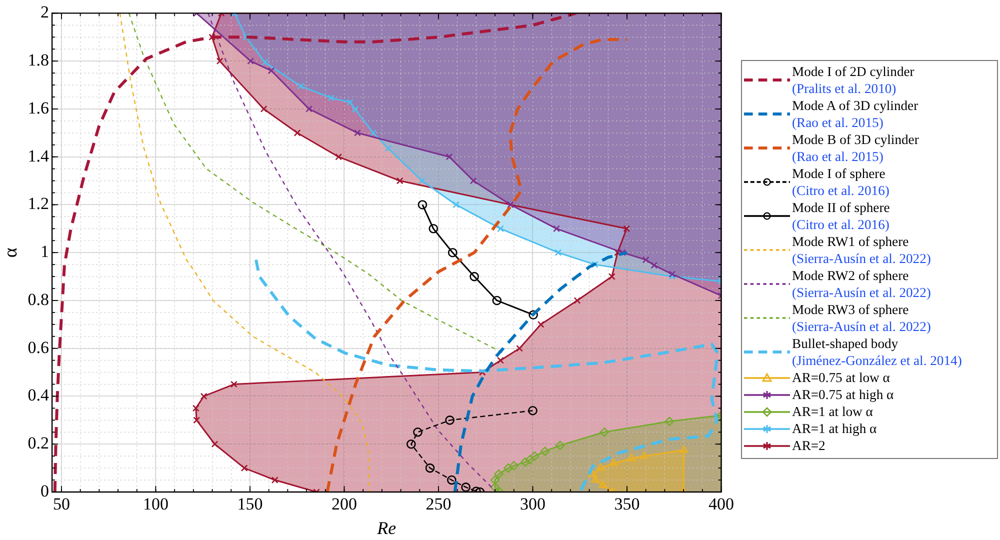 This screenshot has width=1000, height=540. What do you see at coordinates (877, 352) in the screenshot?
I see `legend-label: Bullet-shaped body (Jiménez-González et al. 2014)` at bounding box center [877, 352].